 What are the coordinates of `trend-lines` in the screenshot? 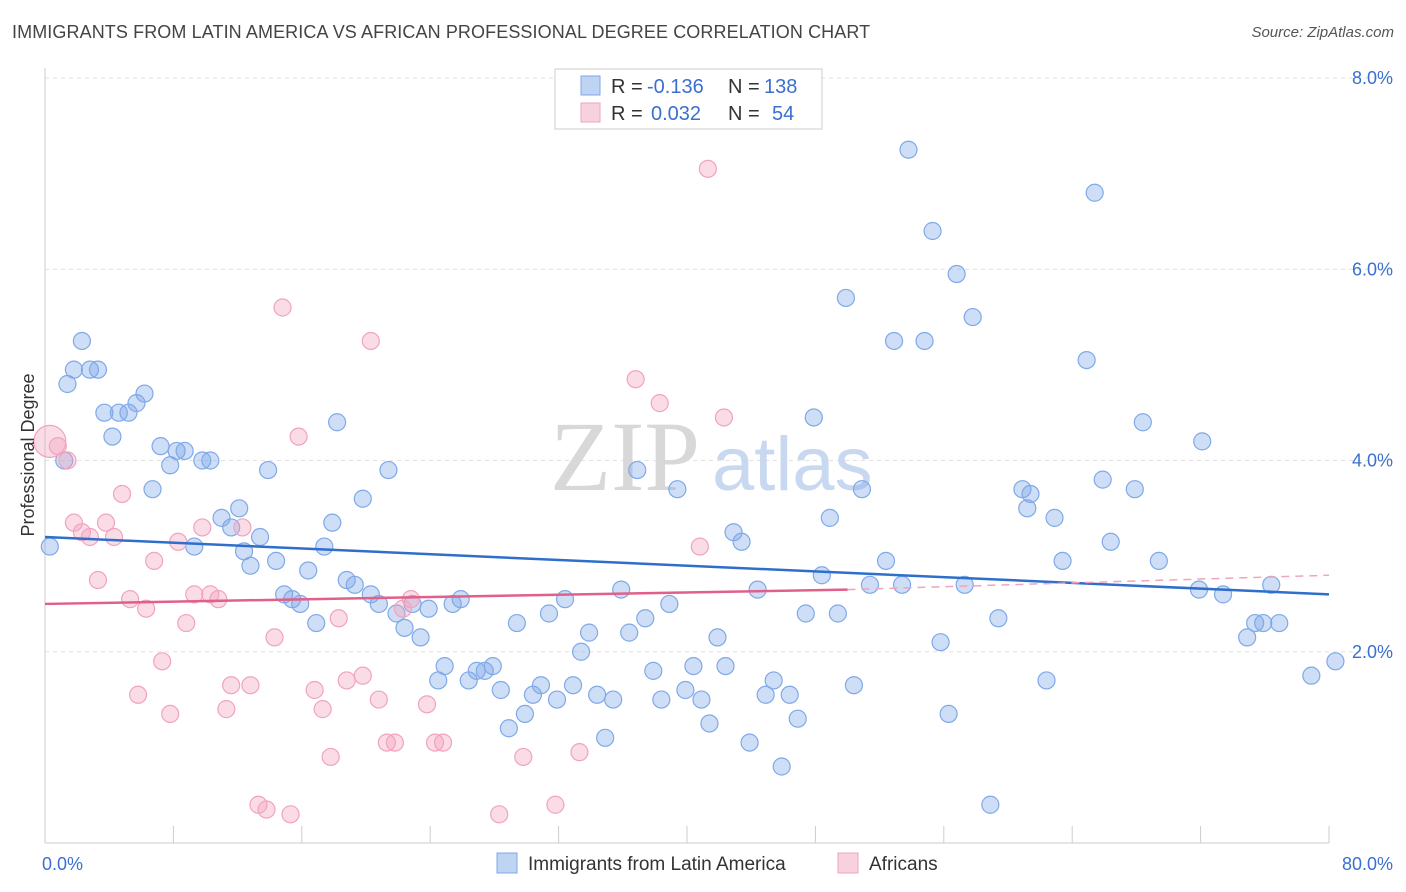 It's located at (687, 570).